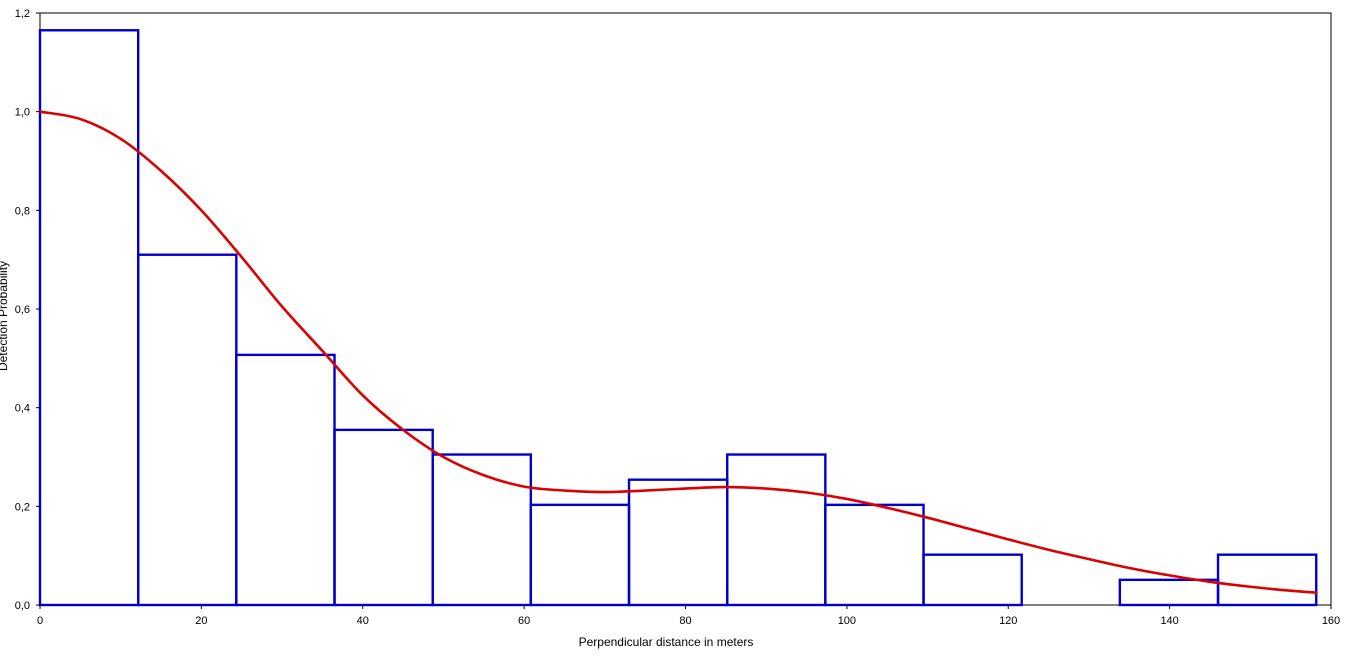  I want to click on y-tick-label: 1,0, so click(22, 113).